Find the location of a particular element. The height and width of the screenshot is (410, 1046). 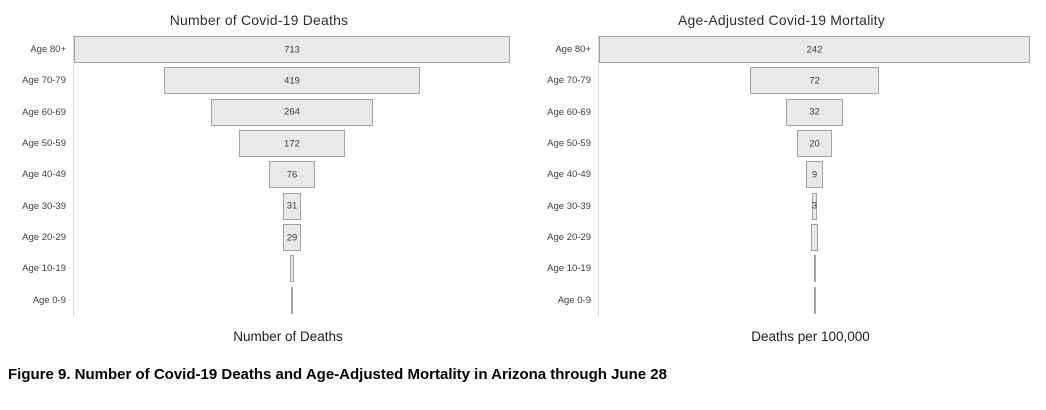

funnel-row: Age 40-49 76 is located at coordinates (259, 175).